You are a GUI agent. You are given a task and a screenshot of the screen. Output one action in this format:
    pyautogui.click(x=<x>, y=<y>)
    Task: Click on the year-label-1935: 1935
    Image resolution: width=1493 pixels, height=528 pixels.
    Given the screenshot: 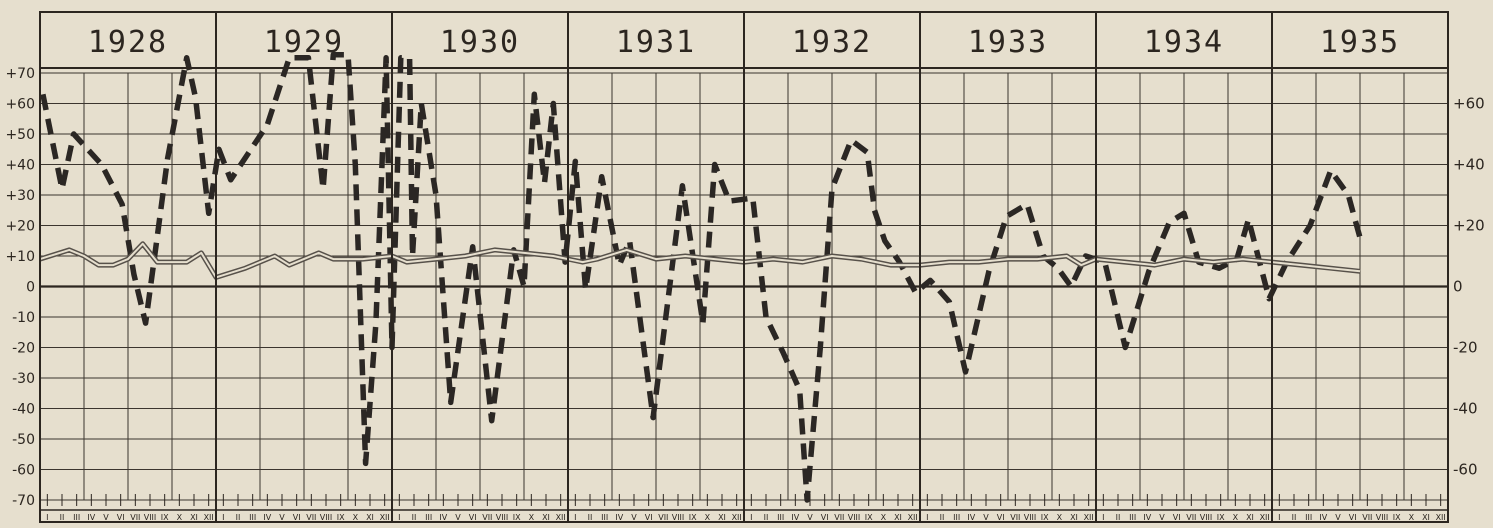 What is the action you would take?
    pyautogui.click(x=1360, y=42)
    